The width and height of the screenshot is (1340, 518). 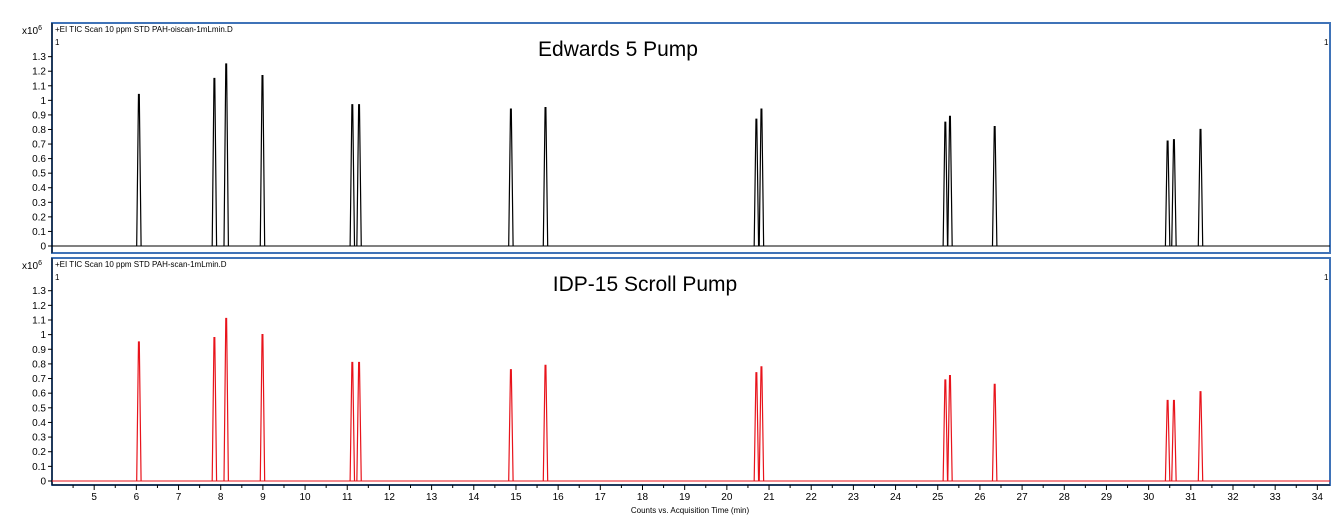 What do you see at coordinates (1276, 497) in the screenshot?
I see `x-tick-label-28: 33` at bounding box center [1276, 497].